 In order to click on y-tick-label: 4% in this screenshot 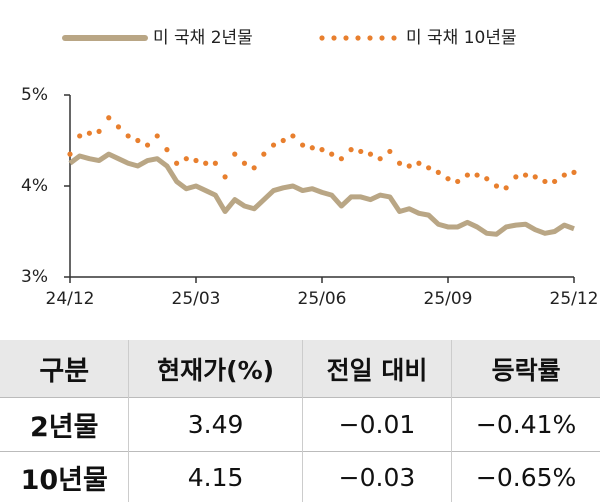, I will do `click(34, 186)`.